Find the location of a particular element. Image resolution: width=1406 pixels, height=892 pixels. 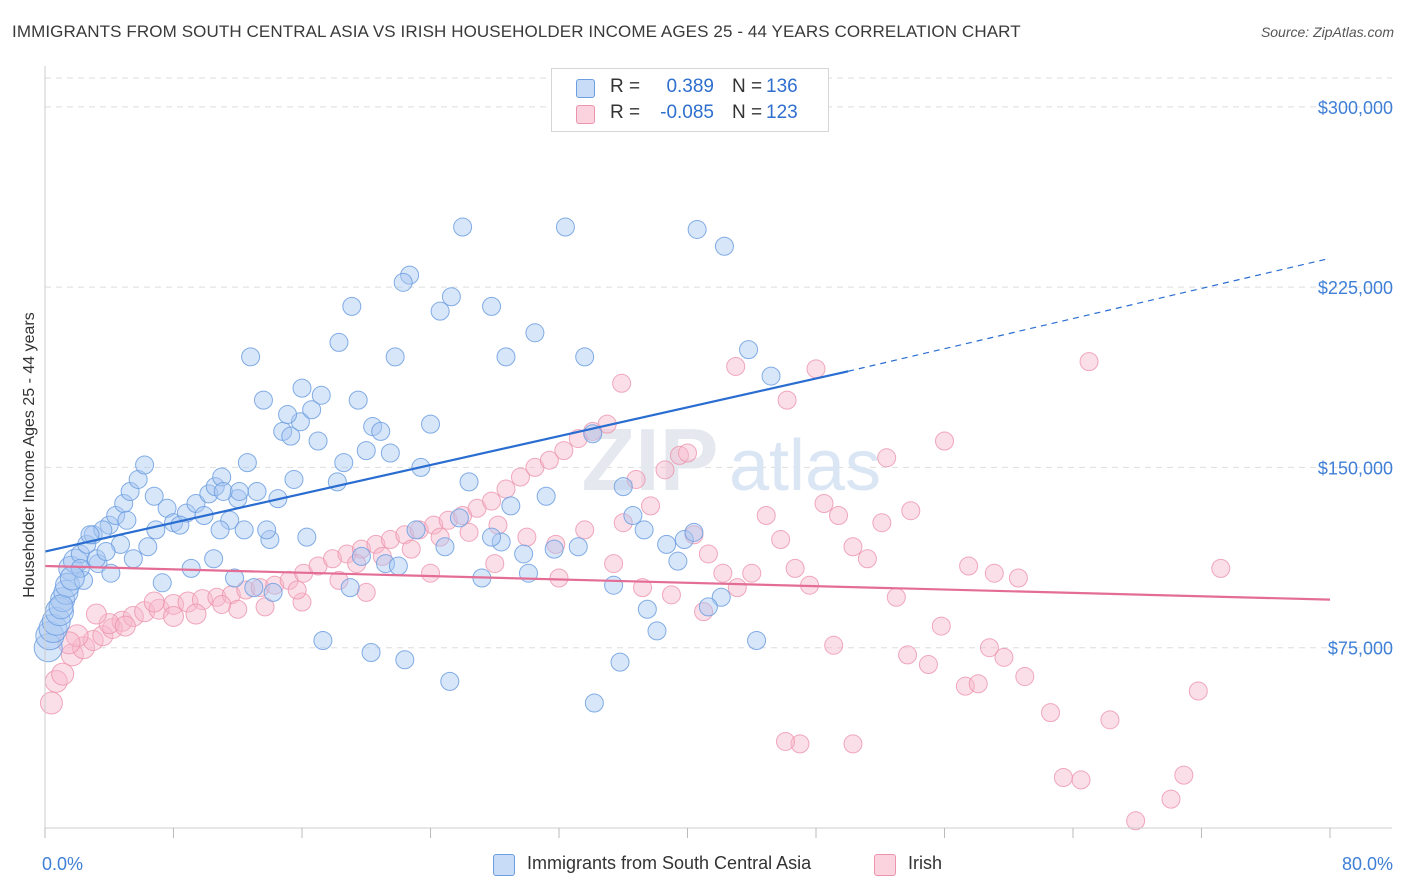

legend-r-label: R = is located at coordinates (625, 86).